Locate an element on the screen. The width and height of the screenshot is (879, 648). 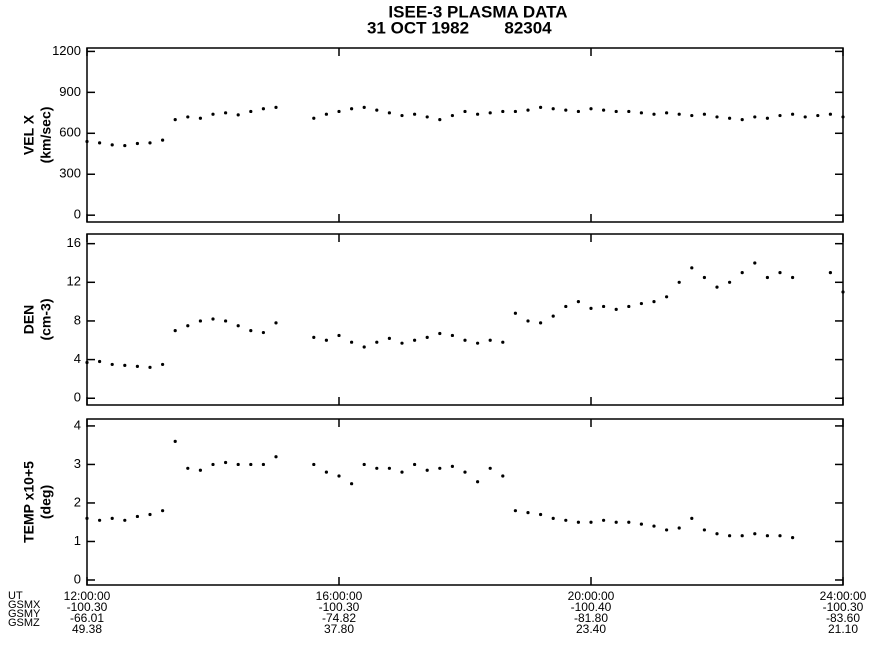
footer-gsmx: -100.40 is located at coordinates (591, 607).